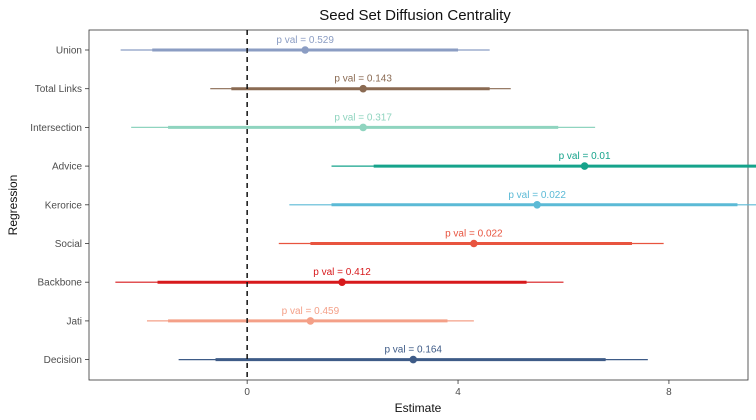 The image size is (756, 420). I want to click on estimate-point-jati, so click(310, 321).